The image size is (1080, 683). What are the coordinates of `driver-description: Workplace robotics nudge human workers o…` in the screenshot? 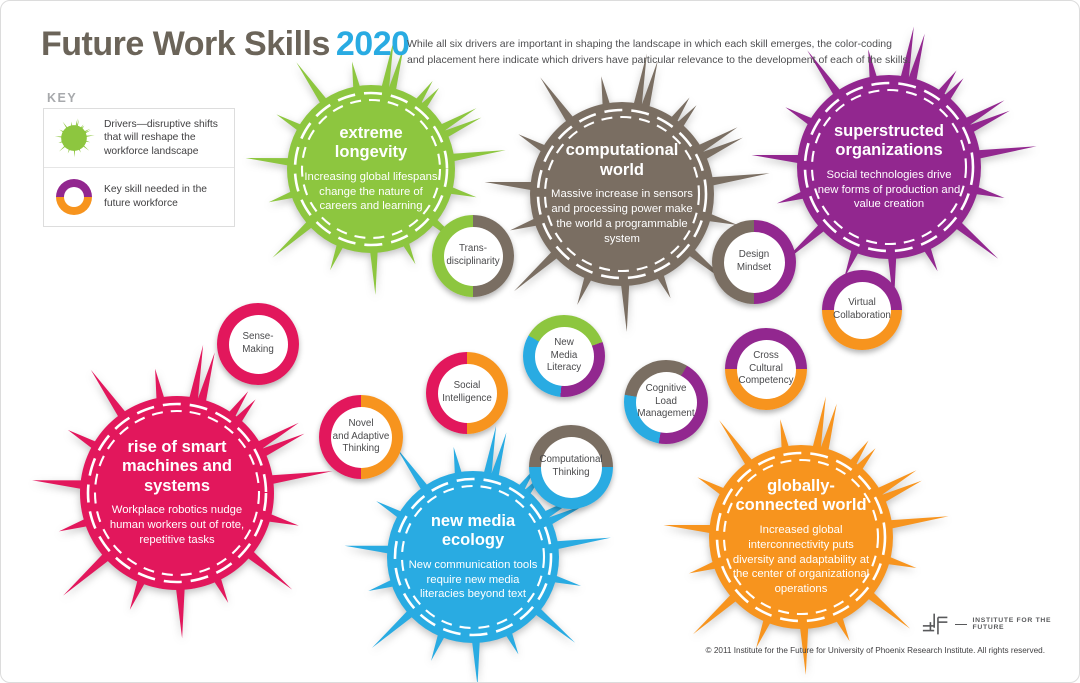 It's located at (177, 525).